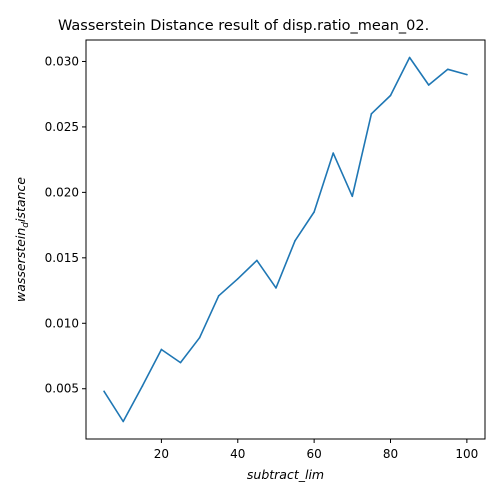 The image size is (500, 500). I want to click on x-tick-label: 60, so click(313, 454).